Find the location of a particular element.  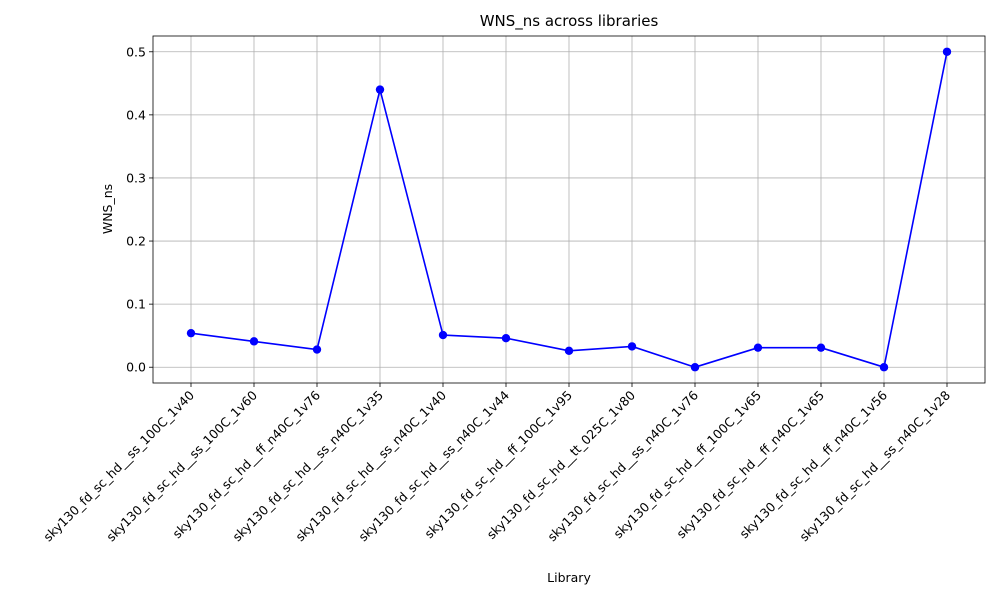

y-tick-label: 0.1 is located at coordinates (136, 304).